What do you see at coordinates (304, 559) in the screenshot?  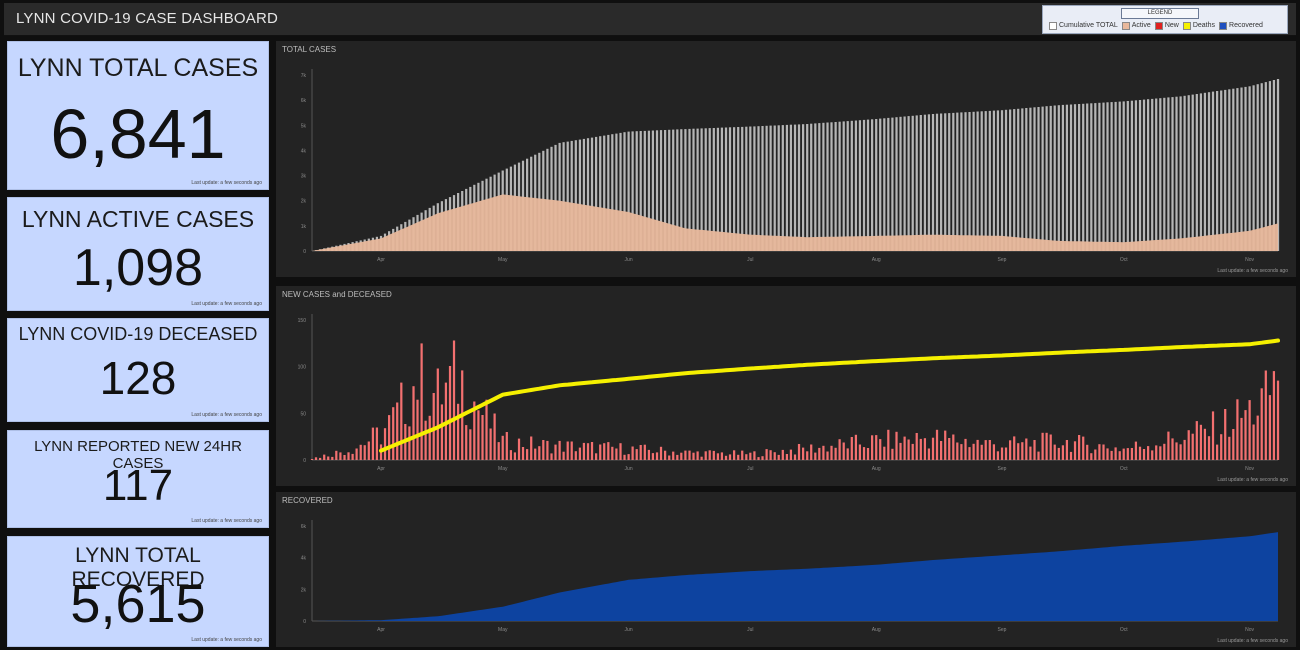 I see `y-tick-label: 4k` at bounding box center [304, 559].